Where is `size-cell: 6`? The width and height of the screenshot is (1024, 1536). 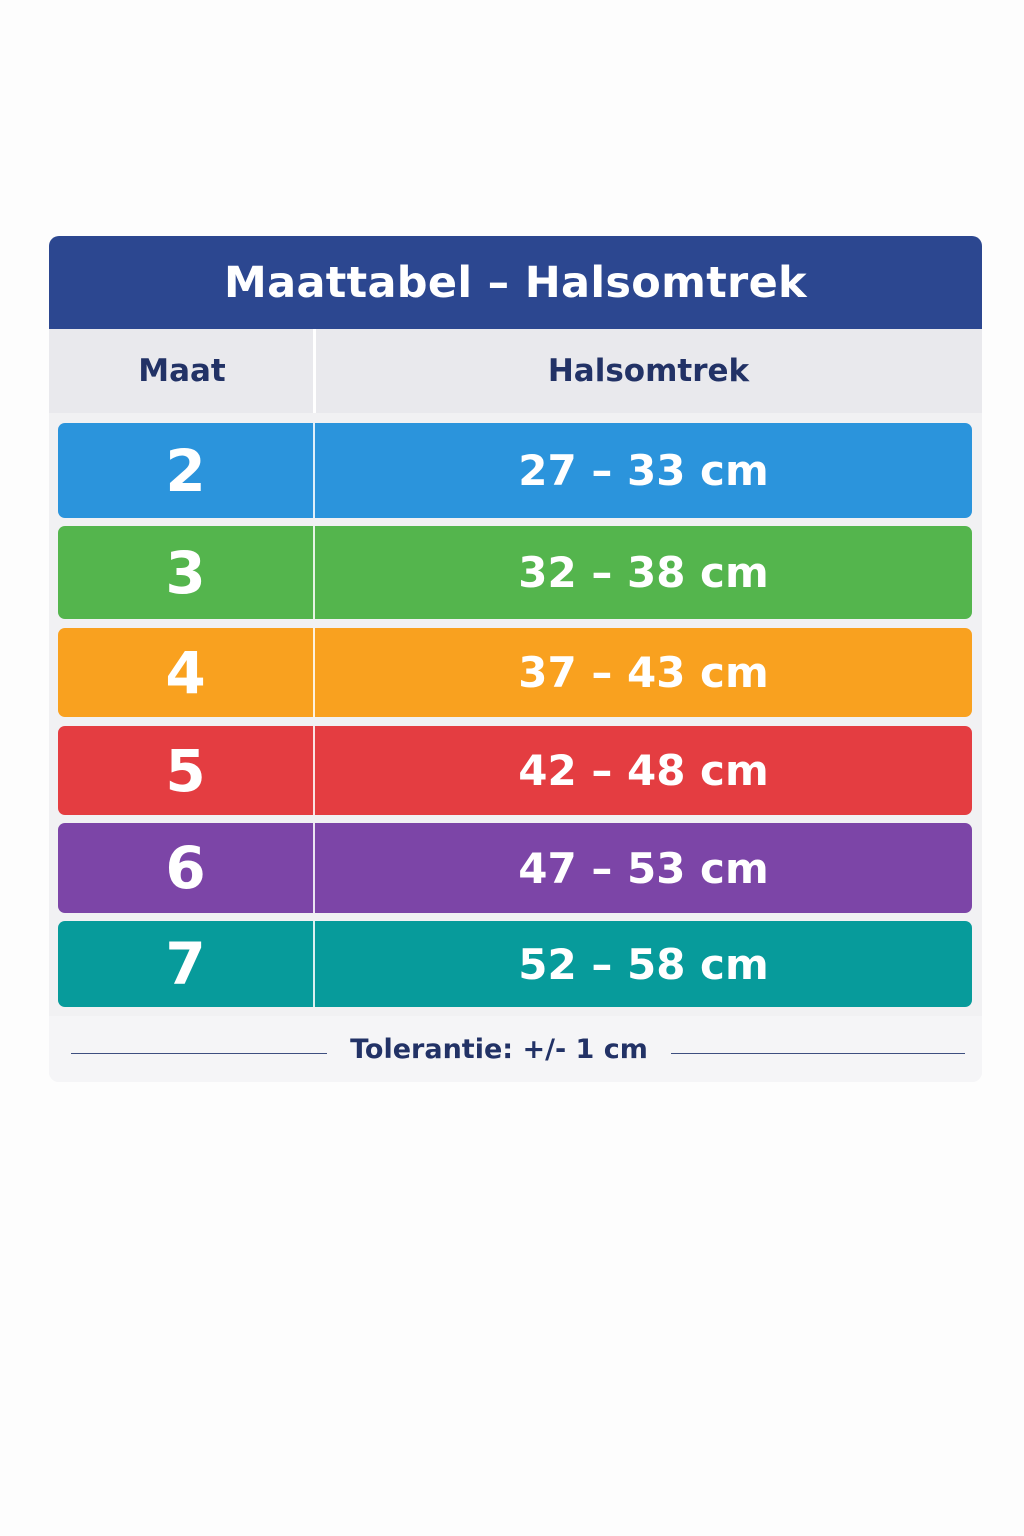
size-cell: 6 is located at coordinates (185, 868).